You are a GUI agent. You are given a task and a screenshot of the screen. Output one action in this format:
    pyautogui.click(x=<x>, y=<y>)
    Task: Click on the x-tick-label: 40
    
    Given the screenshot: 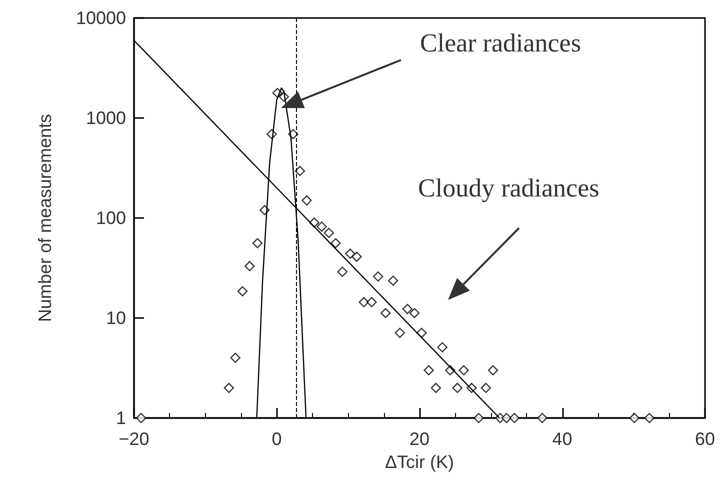 What is the action you would take?
    pyautogui.click(x=562, y=439)
    